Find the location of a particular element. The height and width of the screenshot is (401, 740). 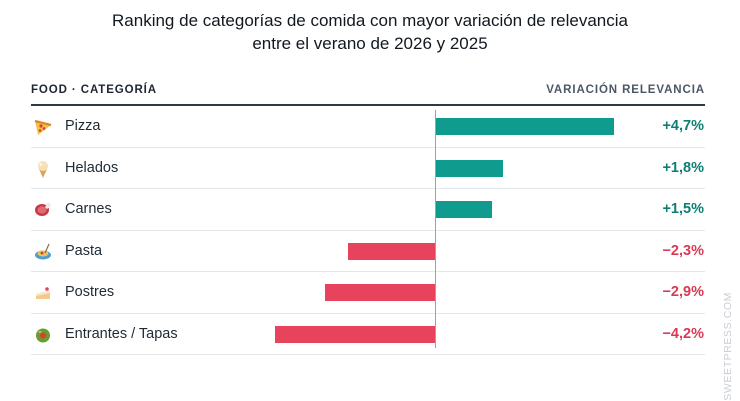

value-label: −2,9% is located at coordinates (683, 292).